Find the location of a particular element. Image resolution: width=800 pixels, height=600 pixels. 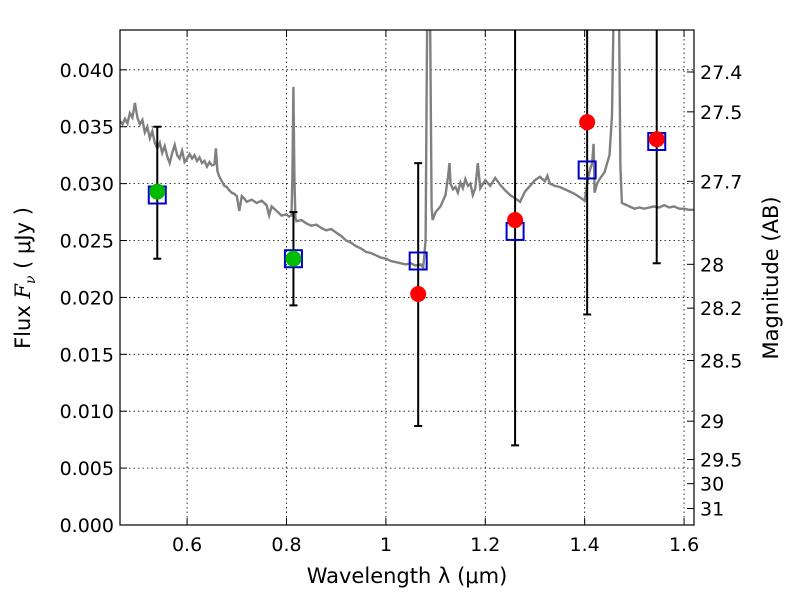

x-axis-label: Wavelength λ (μm) is located at coordinates (407, 576).